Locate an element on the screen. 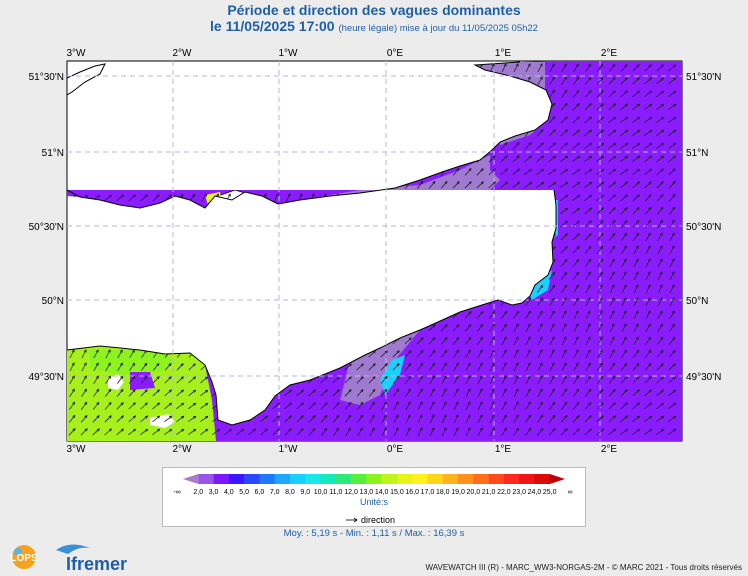  lon-label-top: 0°E is located at coordinates (395, 53).